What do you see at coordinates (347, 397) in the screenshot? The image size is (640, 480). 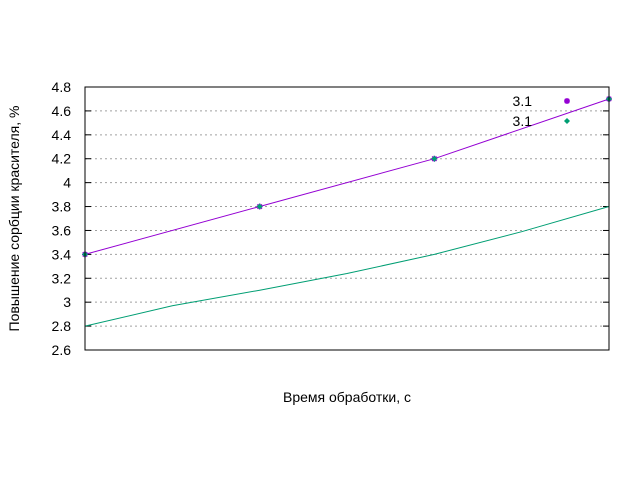 I see `x-axis-label: Время обработки, с` at bounding box center [347, 397].